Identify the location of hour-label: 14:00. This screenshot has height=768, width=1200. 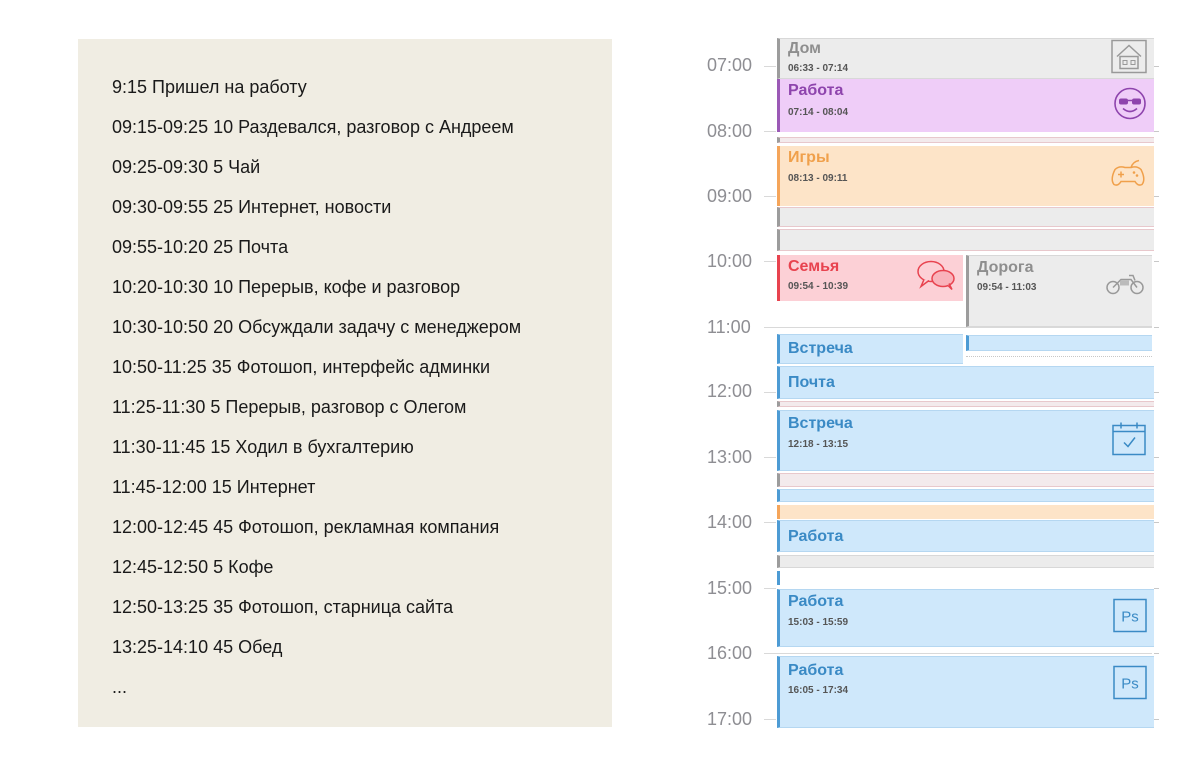
(730, 522).